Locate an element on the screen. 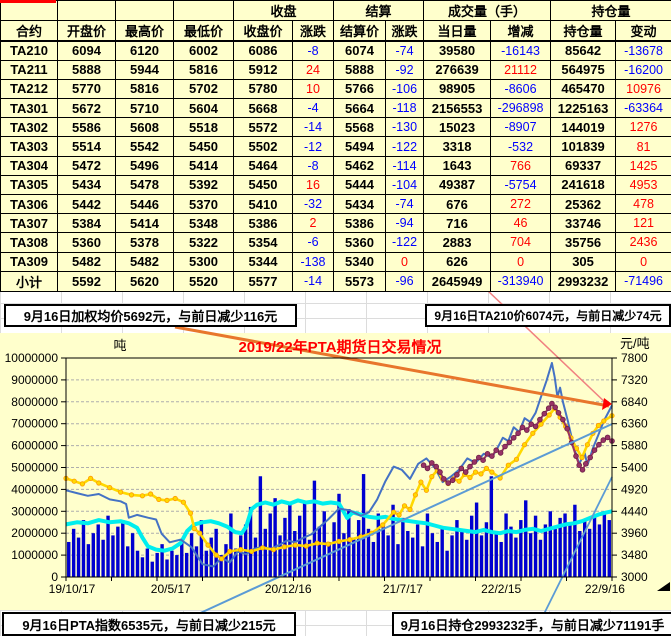 The width and height of the screenshot is (671, 636). value-cell: 5464 is located at coordinates (263, 165).